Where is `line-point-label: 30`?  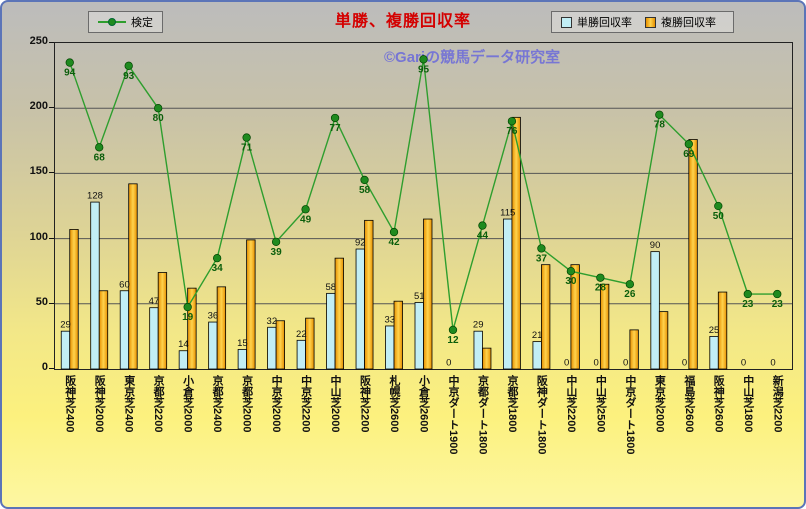
line-point-label: 30 is located at coordinates (571, 281).